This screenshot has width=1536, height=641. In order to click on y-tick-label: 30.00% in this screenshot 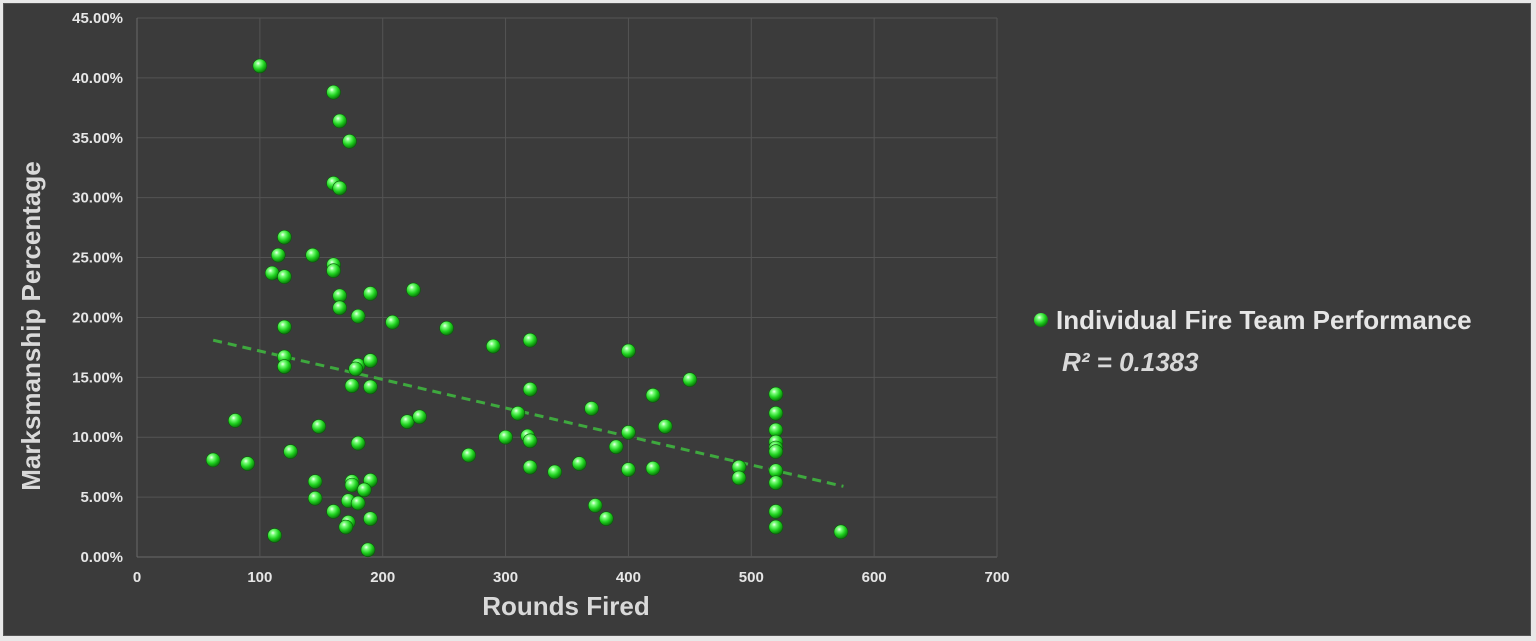, I will do `click(97, 198)`.